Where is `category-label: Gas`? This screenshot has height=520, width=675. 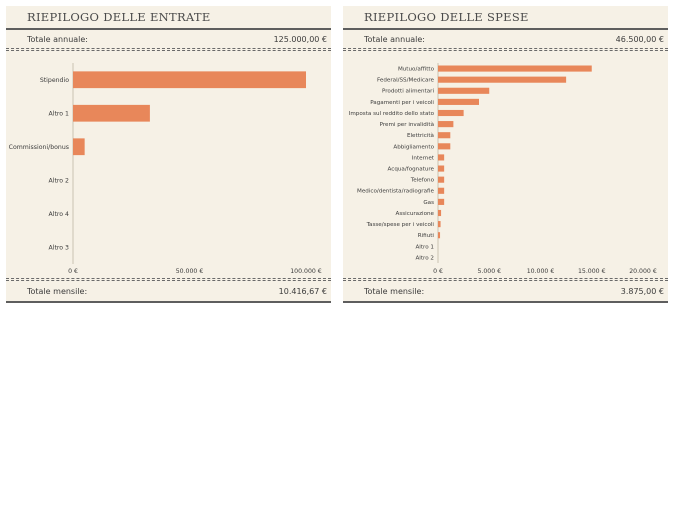 category-label: Gas is located at coordinates (428, 203).